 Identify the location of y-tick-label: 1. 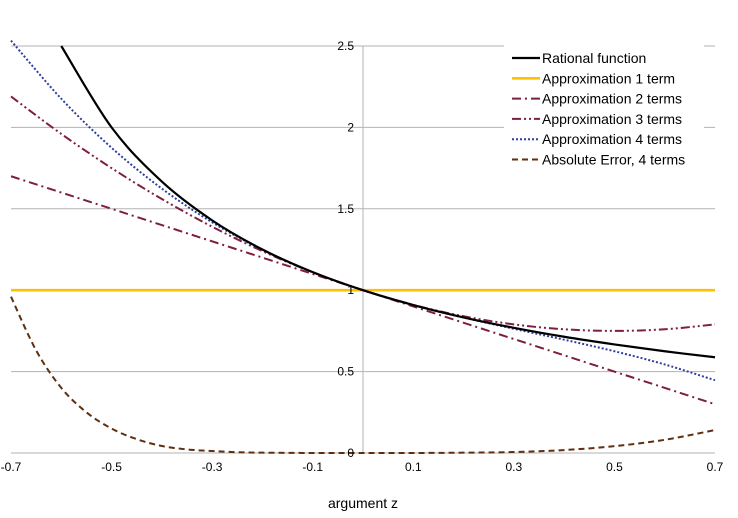
(350, 290).